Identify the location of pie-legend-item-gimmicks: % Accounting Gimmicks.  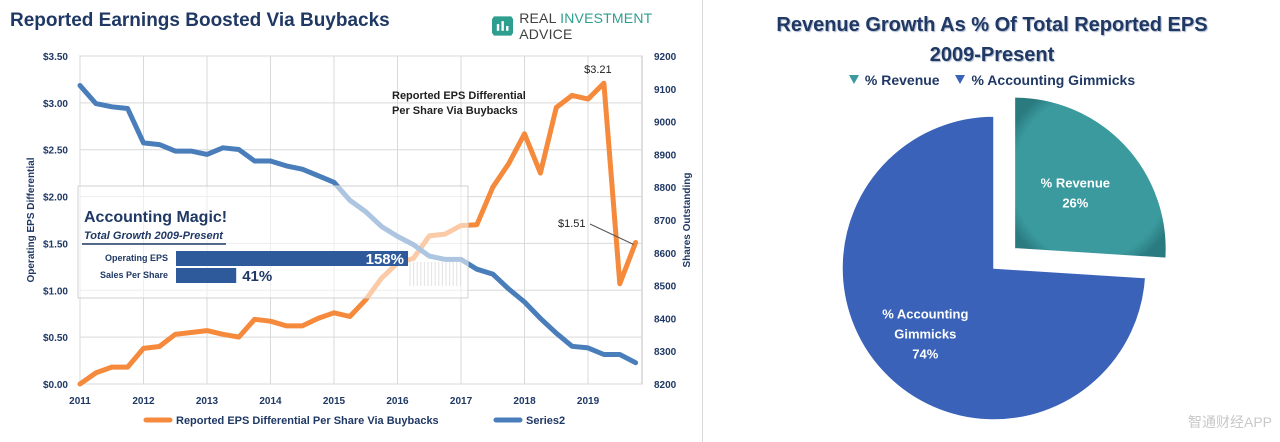
(1045, 80).